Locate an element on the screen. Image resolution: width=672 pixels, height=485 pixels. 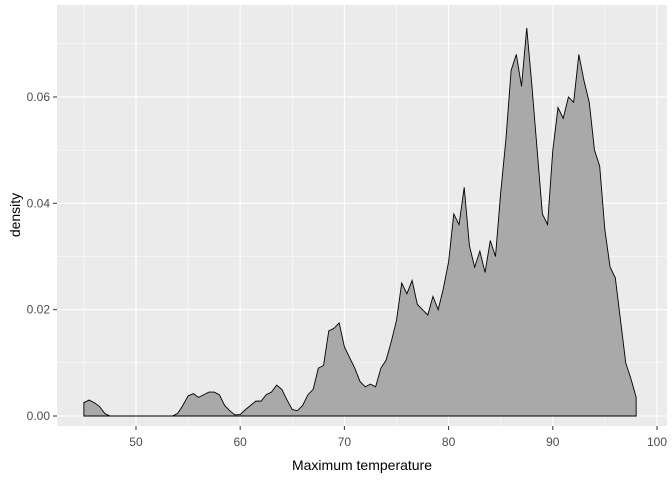
y-tick-label: 0.02 is located at coordinates (39, 310).